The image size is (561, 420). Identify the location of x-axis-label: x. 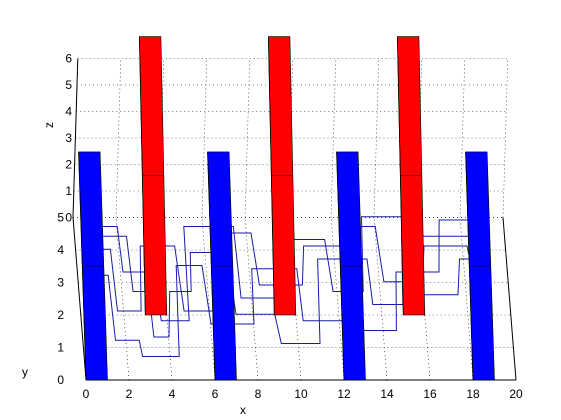
(243, 410).